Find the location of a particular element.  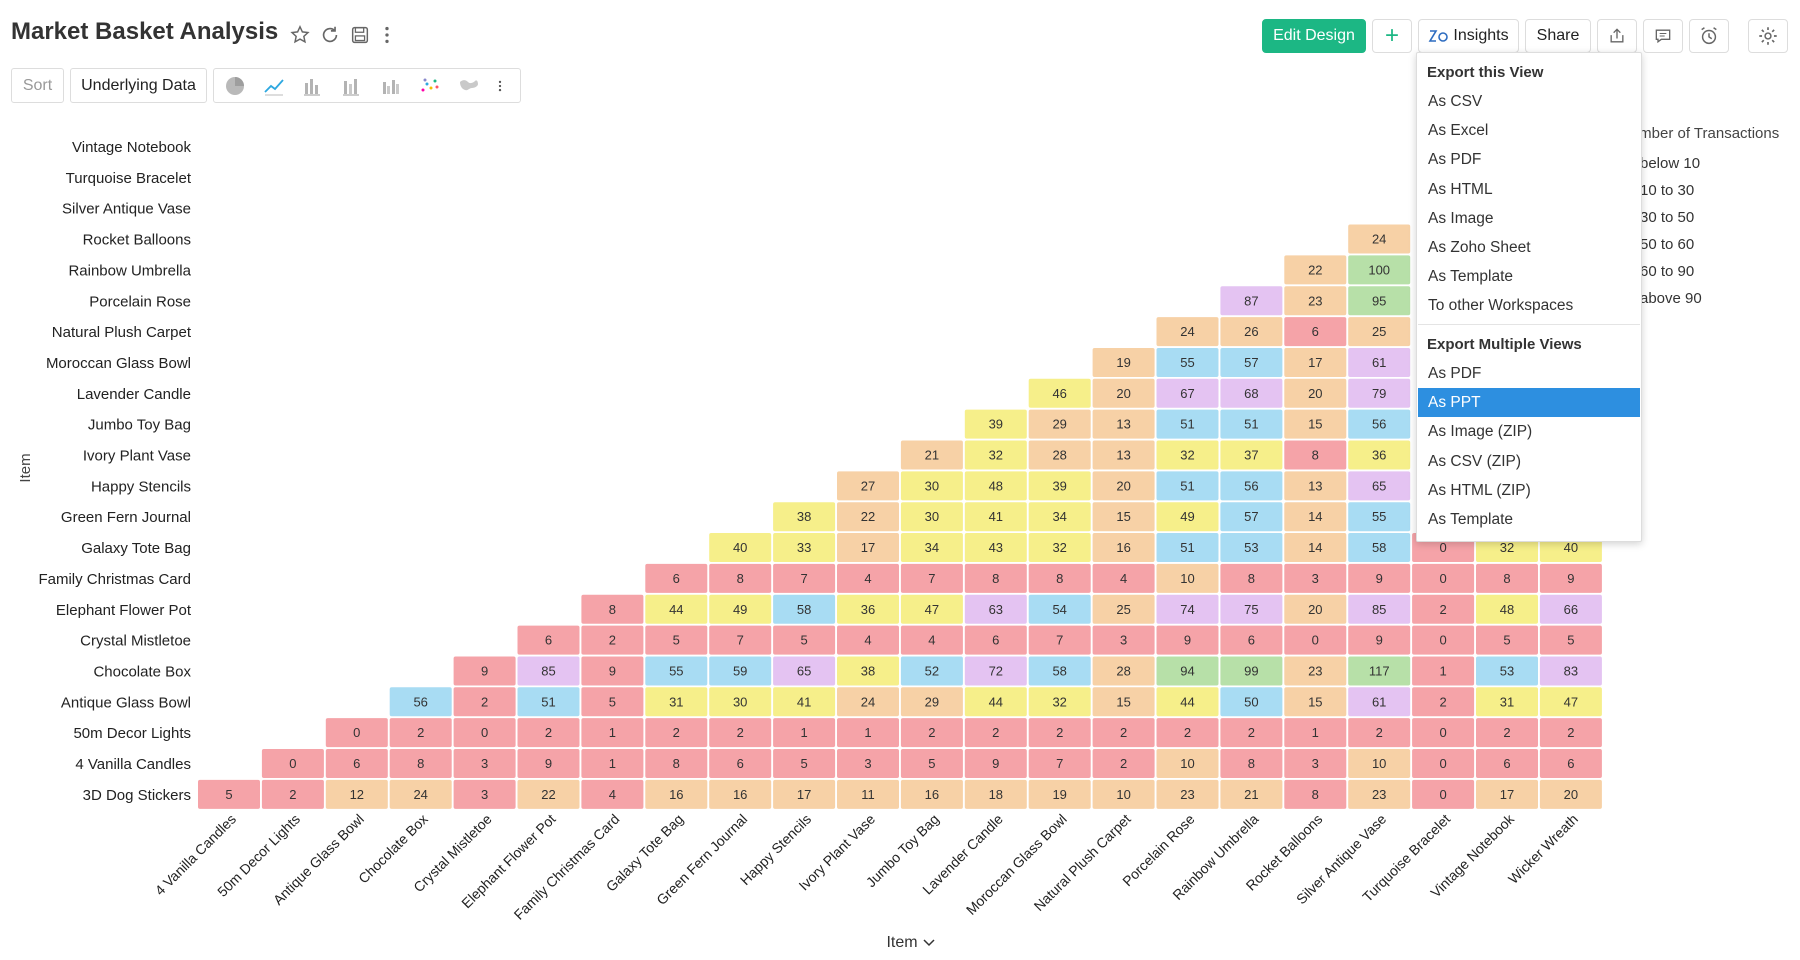

menu-item: As Image (ZIP) is located at coordinates (1480, 432).